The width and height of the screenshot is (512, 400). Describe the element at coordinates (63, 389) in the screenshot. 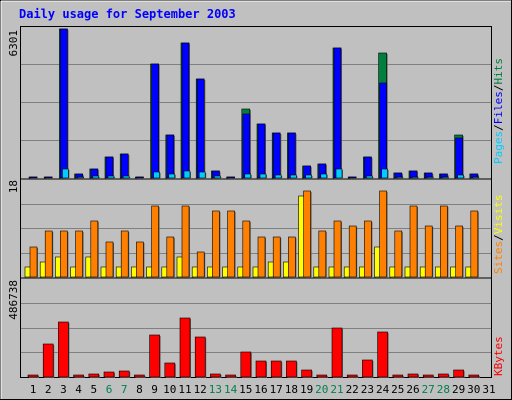

I see `day-tick-label: 3` at that location.